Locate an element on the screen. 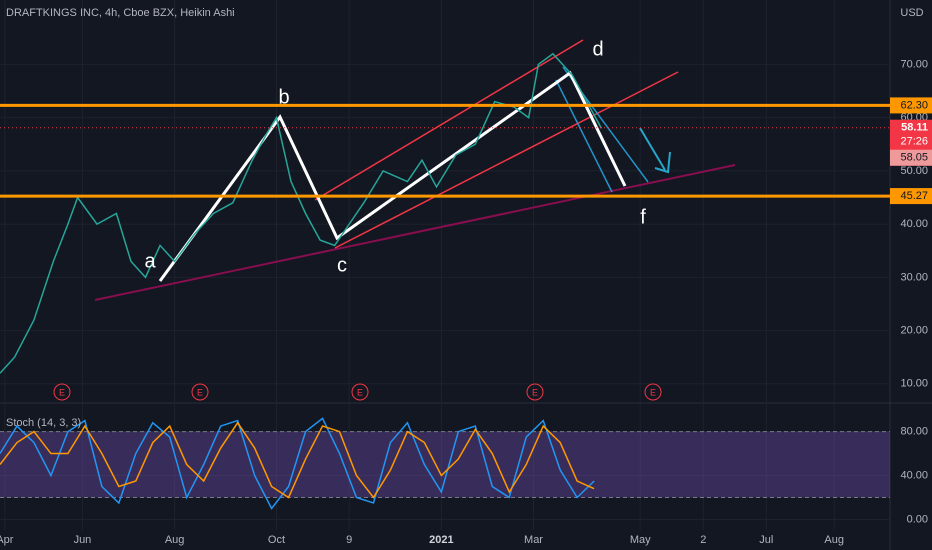  wave-label: b is located at coordinates (283, 97).